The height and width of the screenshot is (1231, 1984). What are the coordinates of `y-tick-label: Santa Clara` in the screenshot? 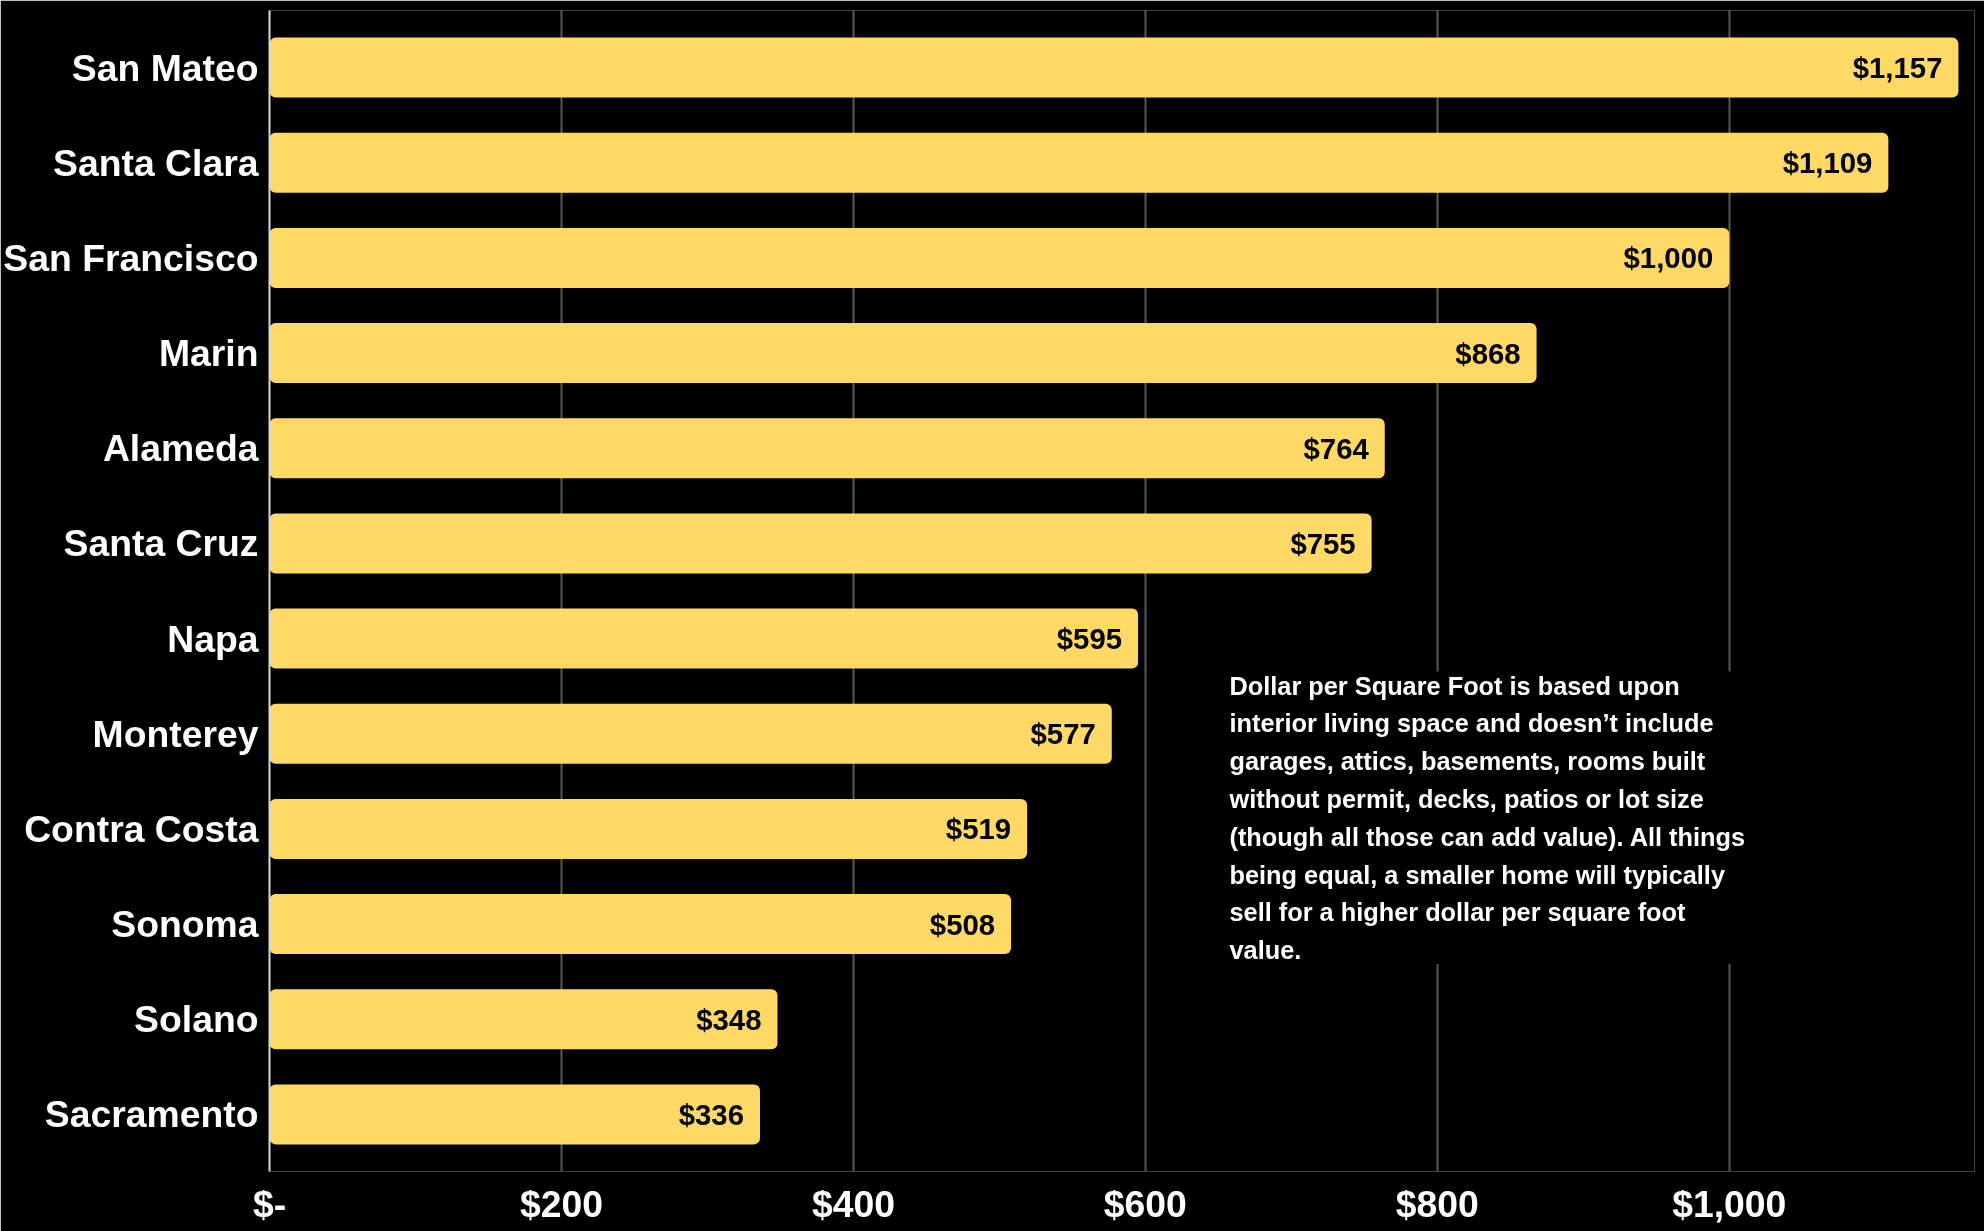 It's located at (156, 162).